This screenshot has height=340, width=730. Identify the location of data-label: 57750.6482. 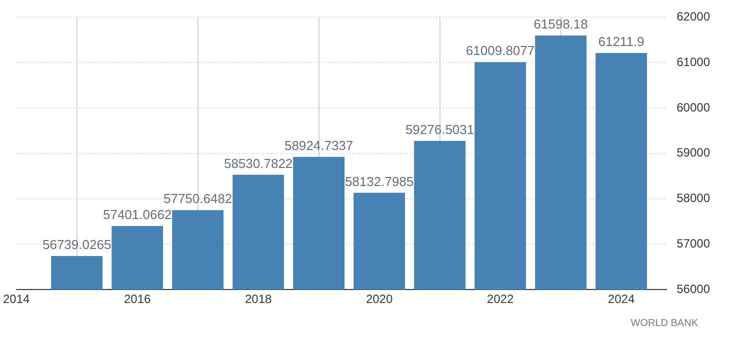
(197, 198).